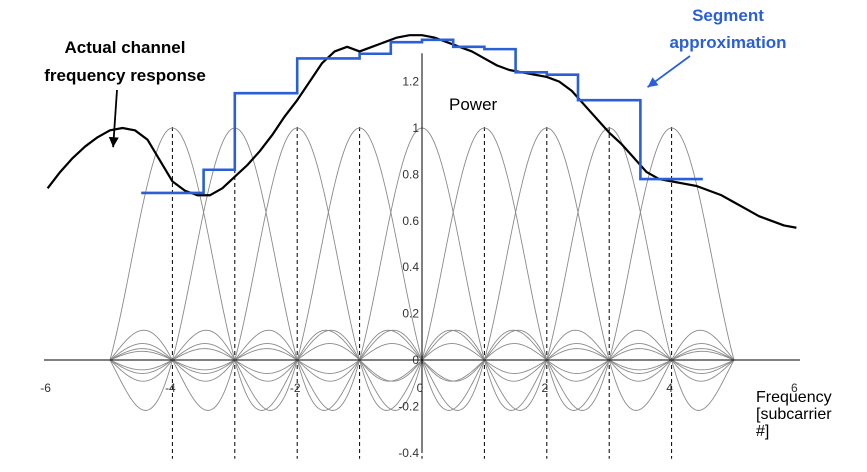 Image resolution: width=867 pixels, height=472 pixels. Describe the element at coordinates (668, 71) in the screenshot. I see `arrow-segment-approximation` at that location.